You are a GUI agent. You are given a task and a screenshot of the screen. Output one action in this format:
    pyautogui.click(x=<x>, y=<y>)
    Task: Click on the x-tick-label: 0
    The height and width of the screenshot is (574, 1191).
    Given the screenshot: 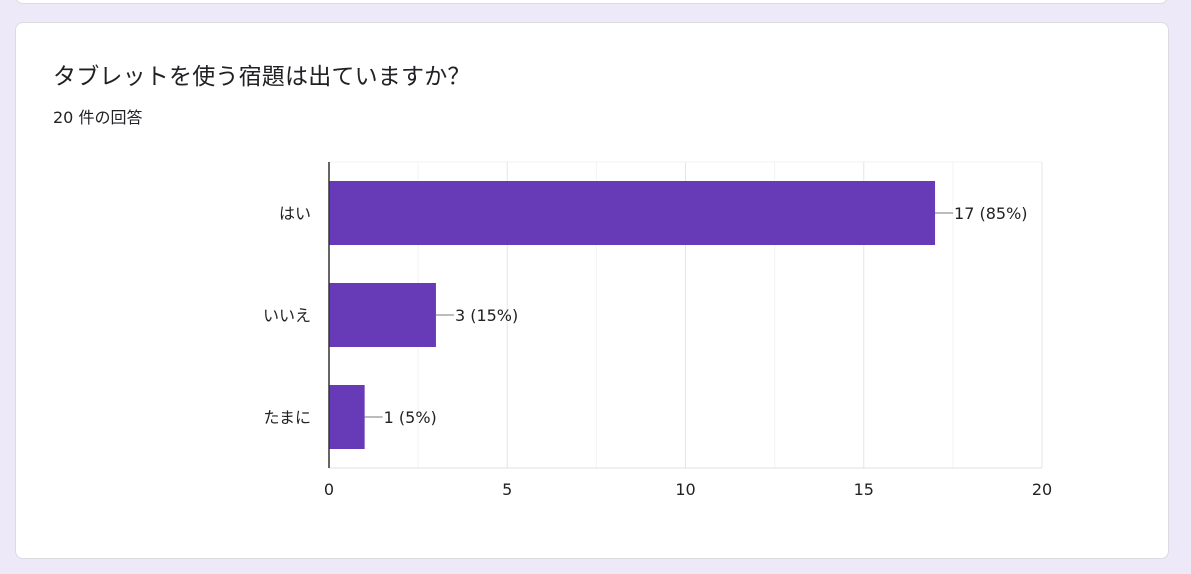 What is the action you would take?
    pyautogui.click(x=329, y=489)
    